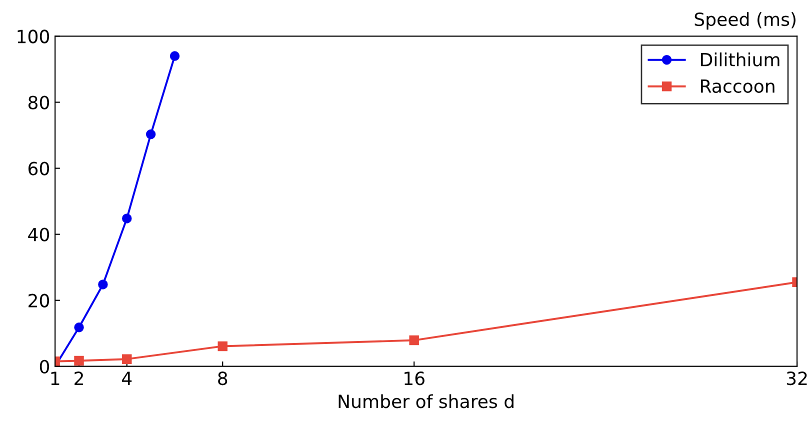  What do you see at coordinates (745, 21) in the screenshot?
I see `y-axis-title: Speed (ms)` at bounding box center [745, 21].